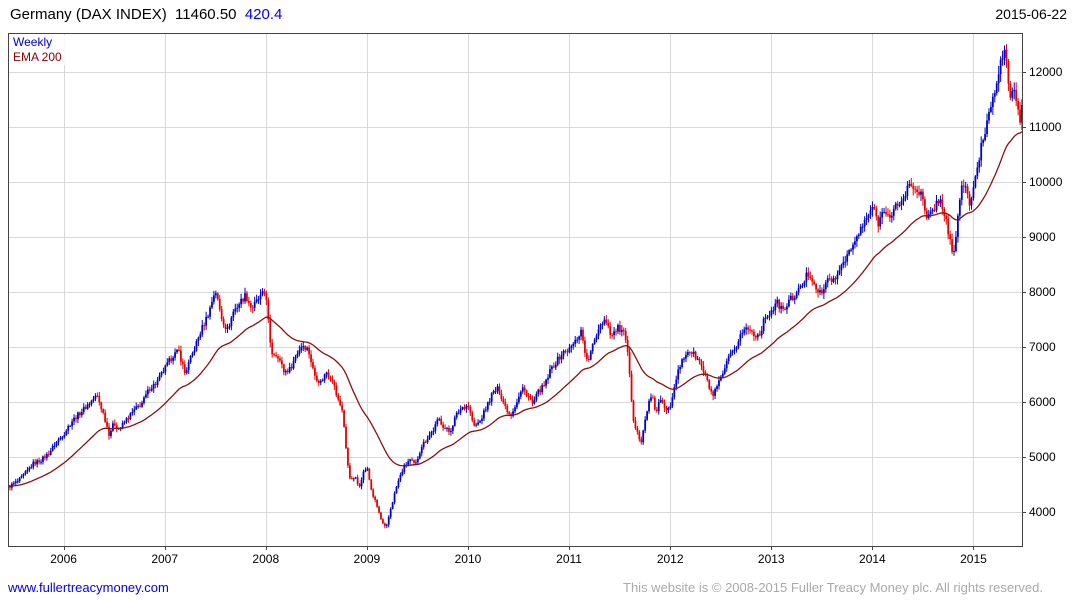 Image resolution: width=1075 pixels, height=600 pixels. What do you see at coordinates (1042, 292) in the screenshot?
I see `y-axis-label: 8000` at bounding box center [1042, 292].